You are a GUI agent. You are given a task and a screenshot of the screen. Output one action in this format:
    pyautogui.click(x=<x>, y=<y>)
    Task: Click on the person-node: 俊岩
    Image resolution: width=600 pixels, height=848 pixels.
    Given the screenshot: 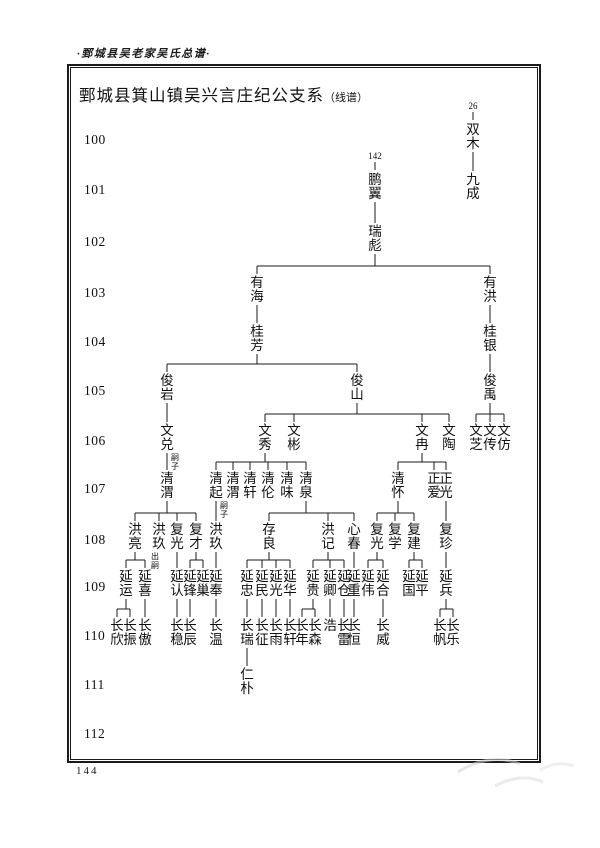 What is the action you would take?
    pyautogui.click(x=167, y=387)
    